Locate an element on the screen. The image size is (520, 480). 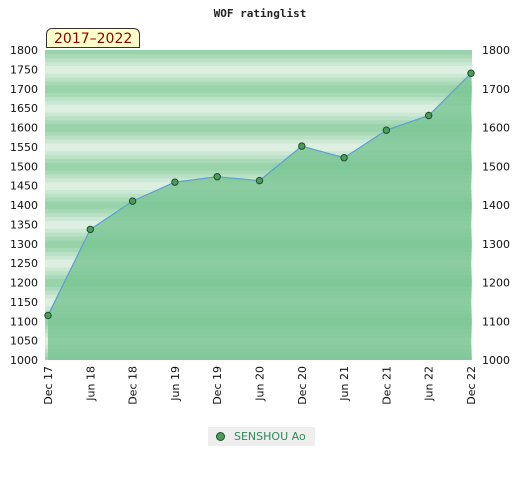
left-tick-label: 1550 is located at coordinates (24, 147).